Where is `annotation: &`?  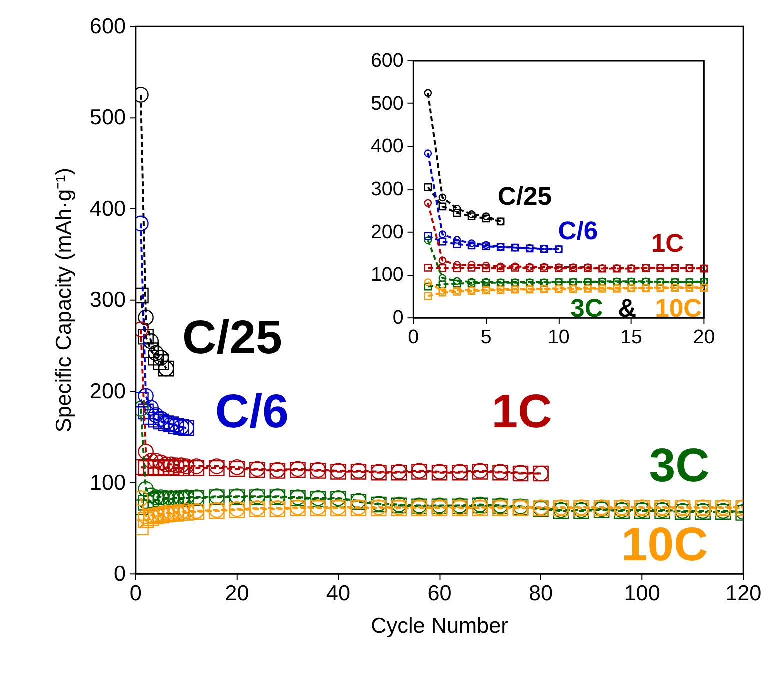
annotation: & is located at coordinates (627, 309).